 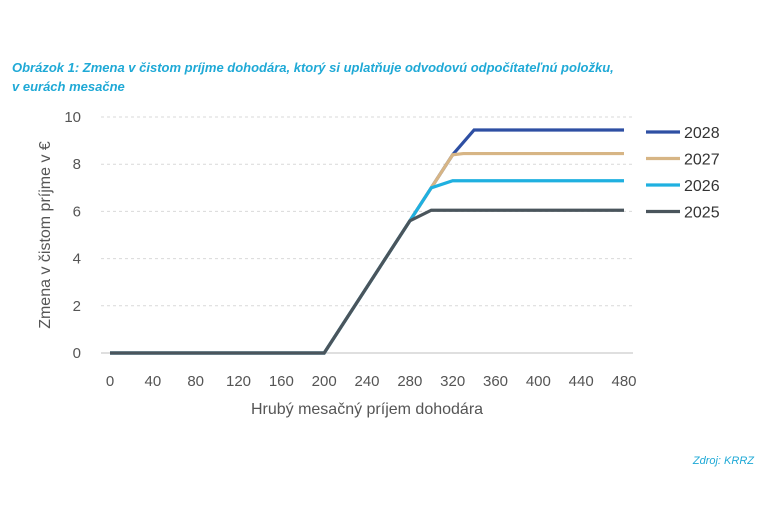 I want to click on x-tick-label: 120, so click(x=238, y=381).